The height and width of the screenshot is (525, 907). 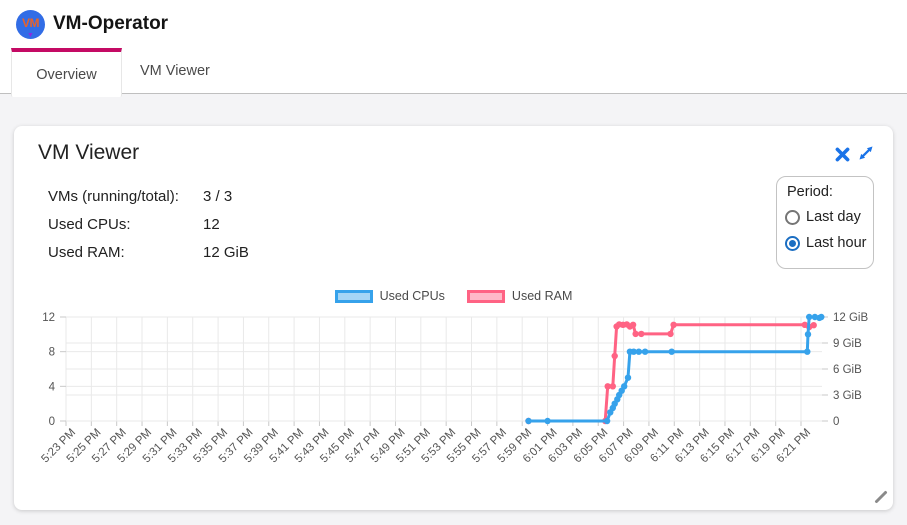 What do you see at coordinates (847, 396) in the screenshot?
I see `svg-text: 3 GiB` at bounding box center [847, 396].